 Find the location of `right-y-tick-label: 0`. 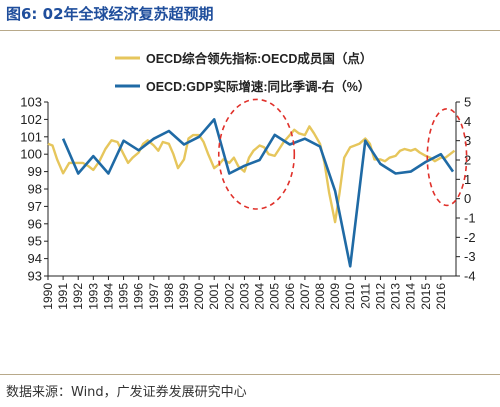

right-y-tick-label: 0 is located at coordinates (467, 198).